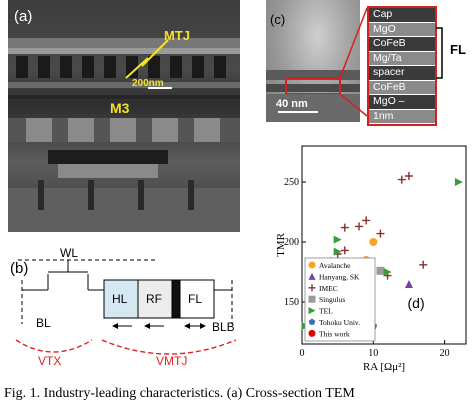 Image resolution: width=474 pixels, height=404 pixels. Describe the element at coordinates (154, 299) in the screenshot. I see `rf-label: RF` at that location.